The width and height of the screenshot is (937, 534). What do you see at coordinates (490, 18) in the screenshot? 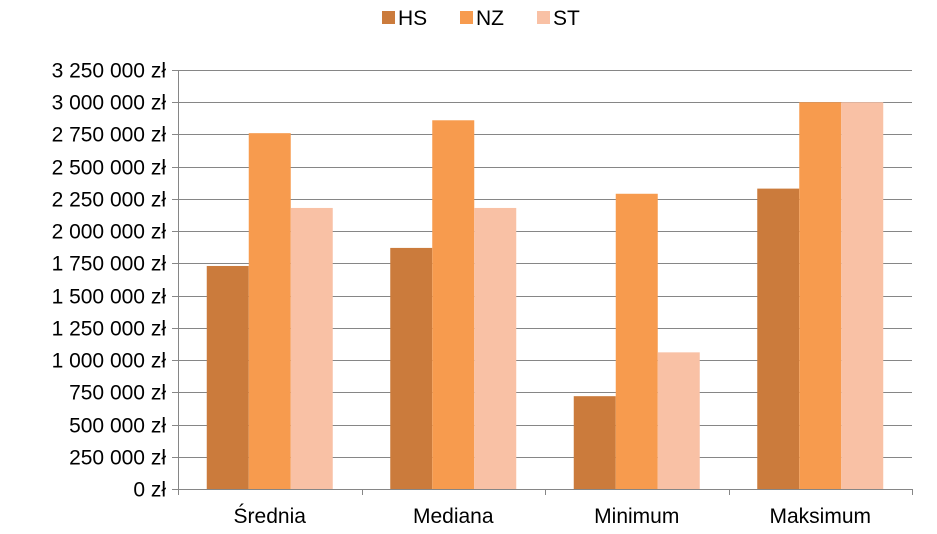
I see `legend-label-nz: NZ` at bounding box center [490, 18].